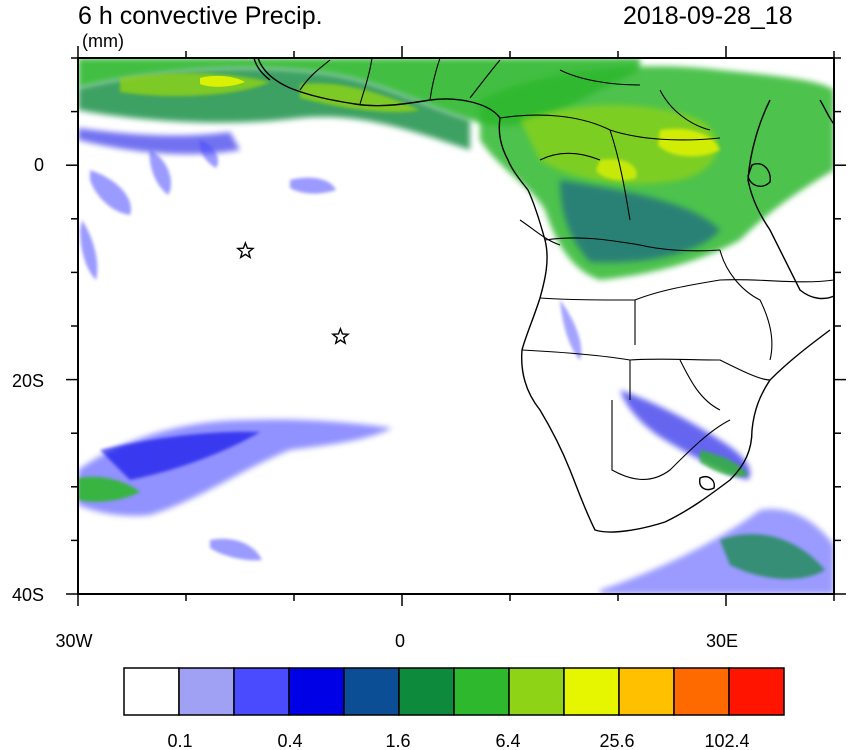  Describe the element at coordinates (657, 173) in the screenshot. I see `precip-central-africa` at that location.